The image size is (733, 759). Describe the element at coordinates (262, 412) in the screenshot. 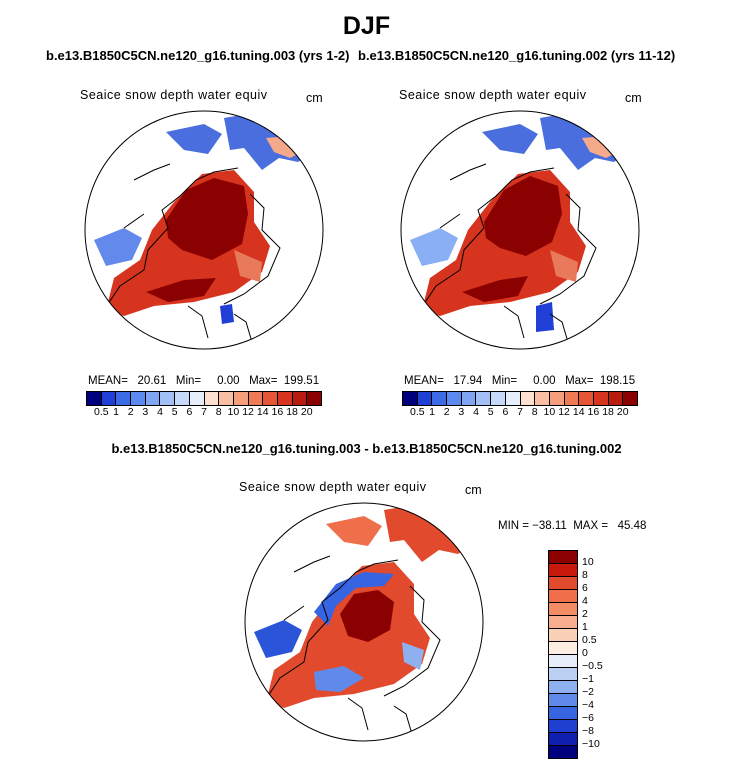

I see `colorbar-tick-label: 14` at that location.